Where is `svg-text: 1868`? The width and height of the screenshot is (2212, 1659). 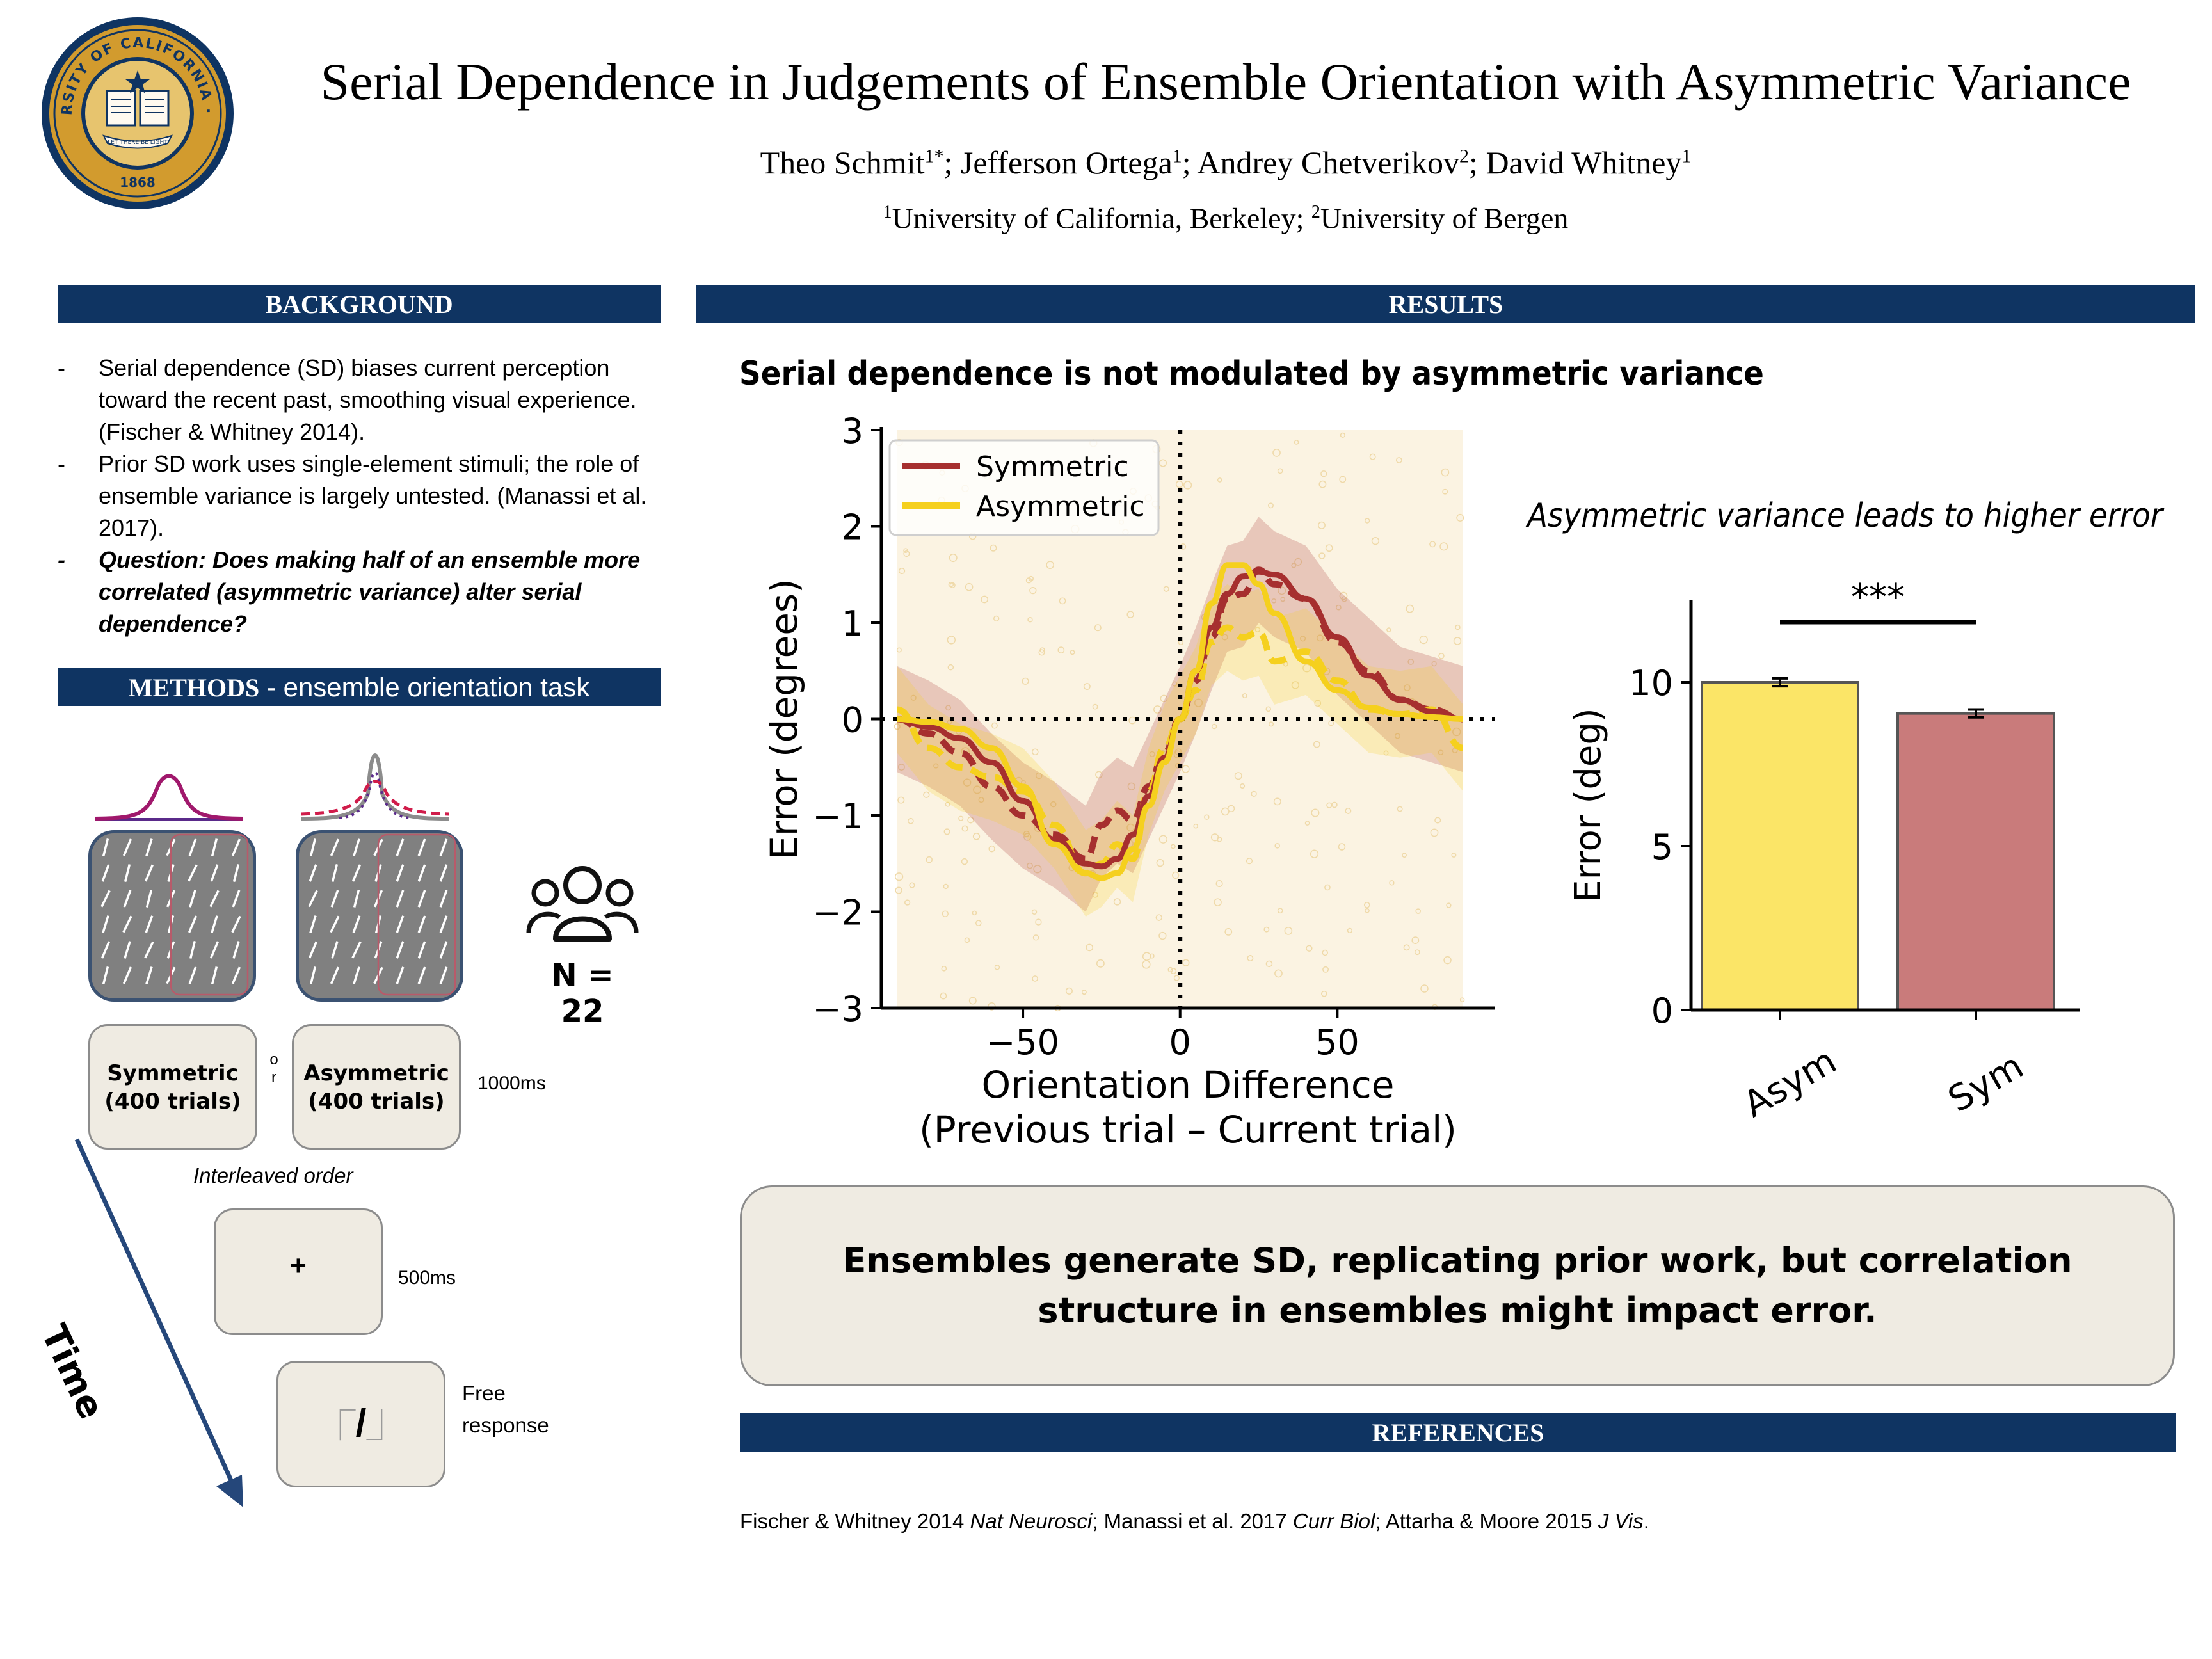 svg-text: 1868 is located at coordinates (138, 182).